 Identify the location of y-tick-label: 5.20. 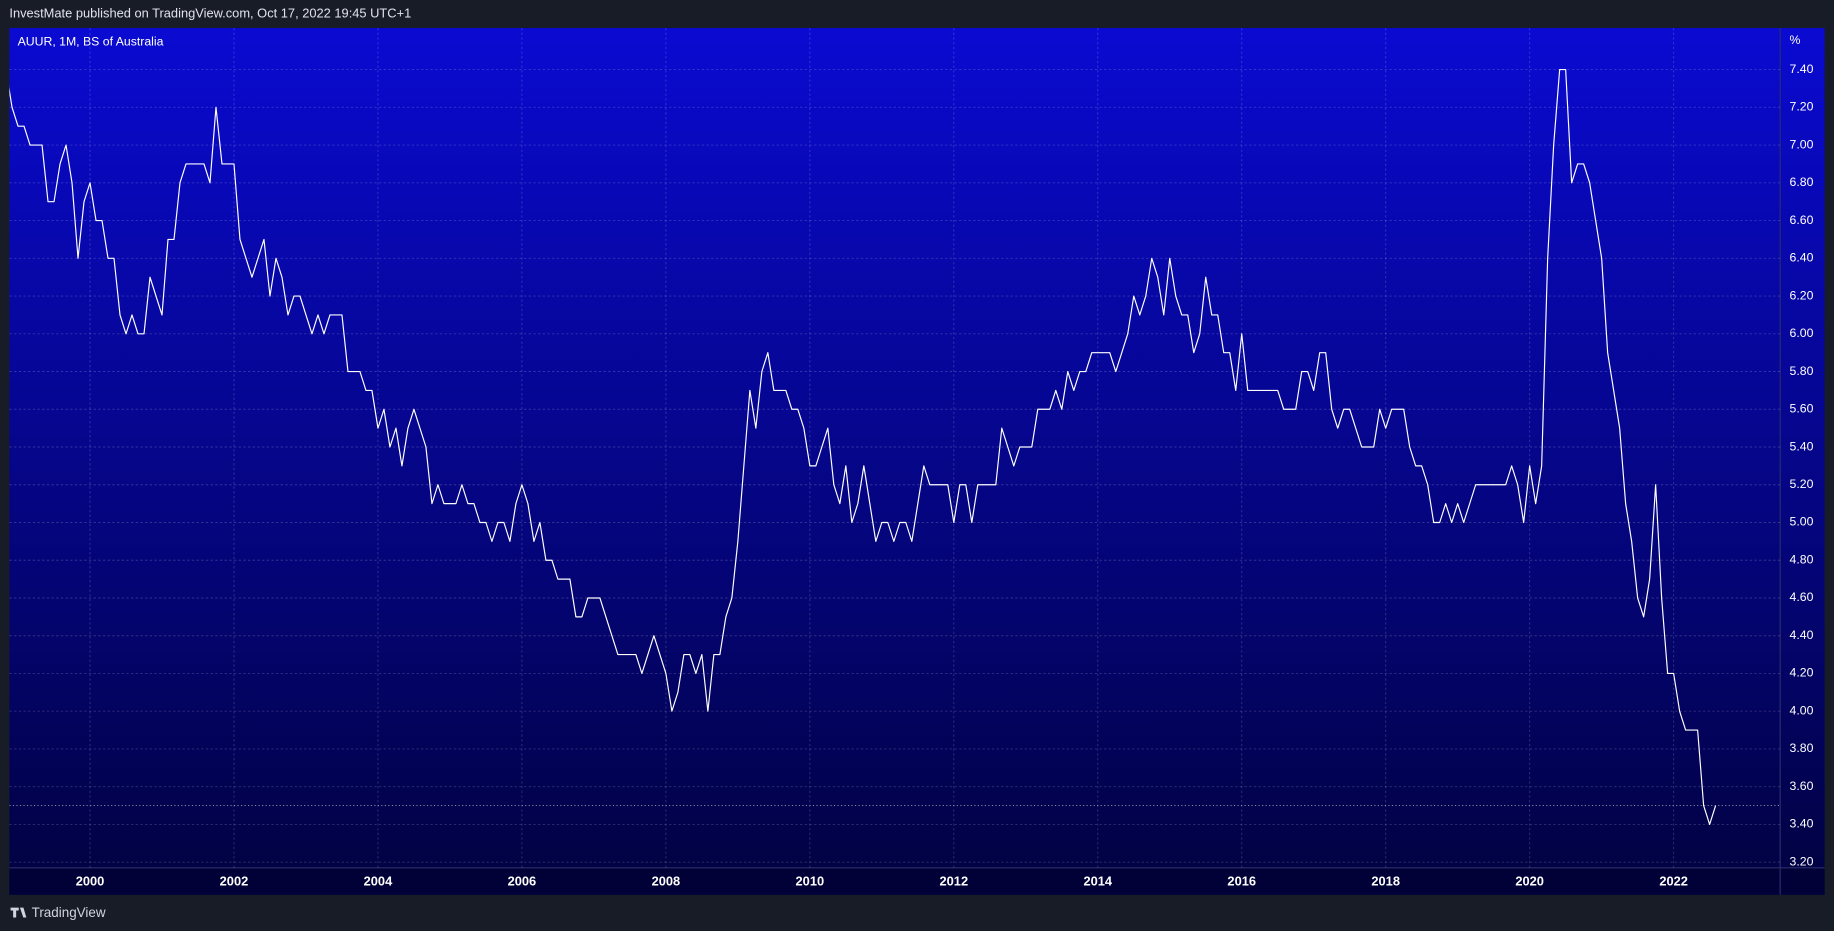
(1802, 484).